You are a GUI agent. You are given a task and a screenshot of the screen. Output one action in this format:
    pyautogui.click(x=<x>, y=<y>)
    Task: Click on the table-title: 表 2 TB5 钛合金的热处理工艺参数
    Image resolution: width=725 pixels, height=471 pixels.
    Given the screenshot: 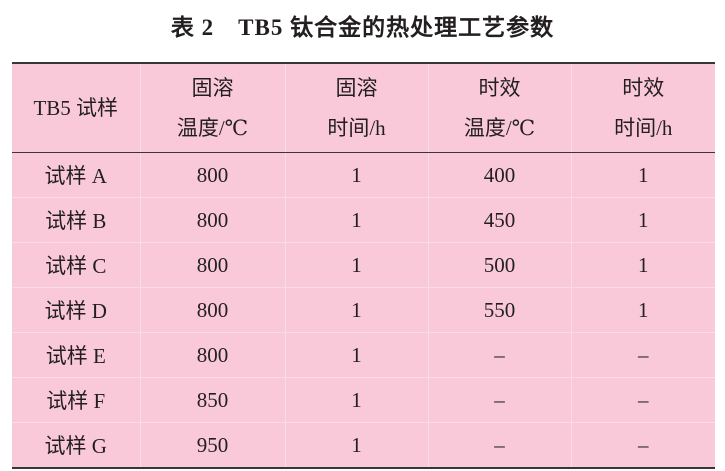 What is the action you would take?
    pyautogui.click(x=362, y=27)
    